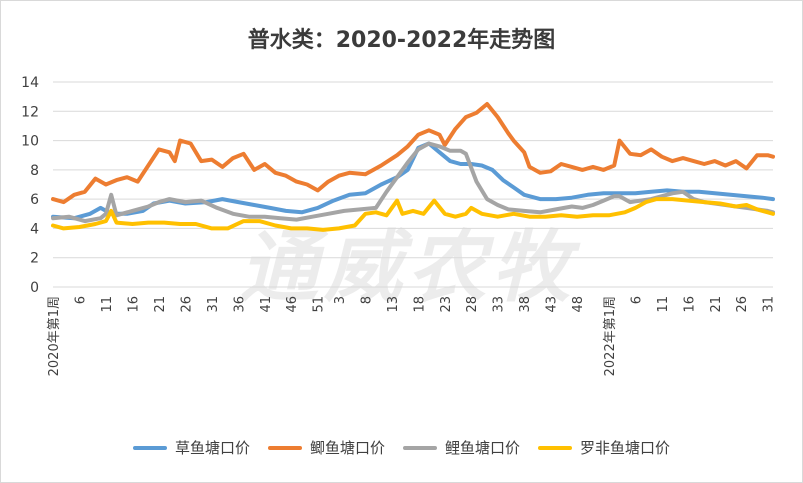 Image resolution: width=803 pixels, height=483 pixels. I want to click on x-tick-label: 2022年第1周, so click(610, 336).